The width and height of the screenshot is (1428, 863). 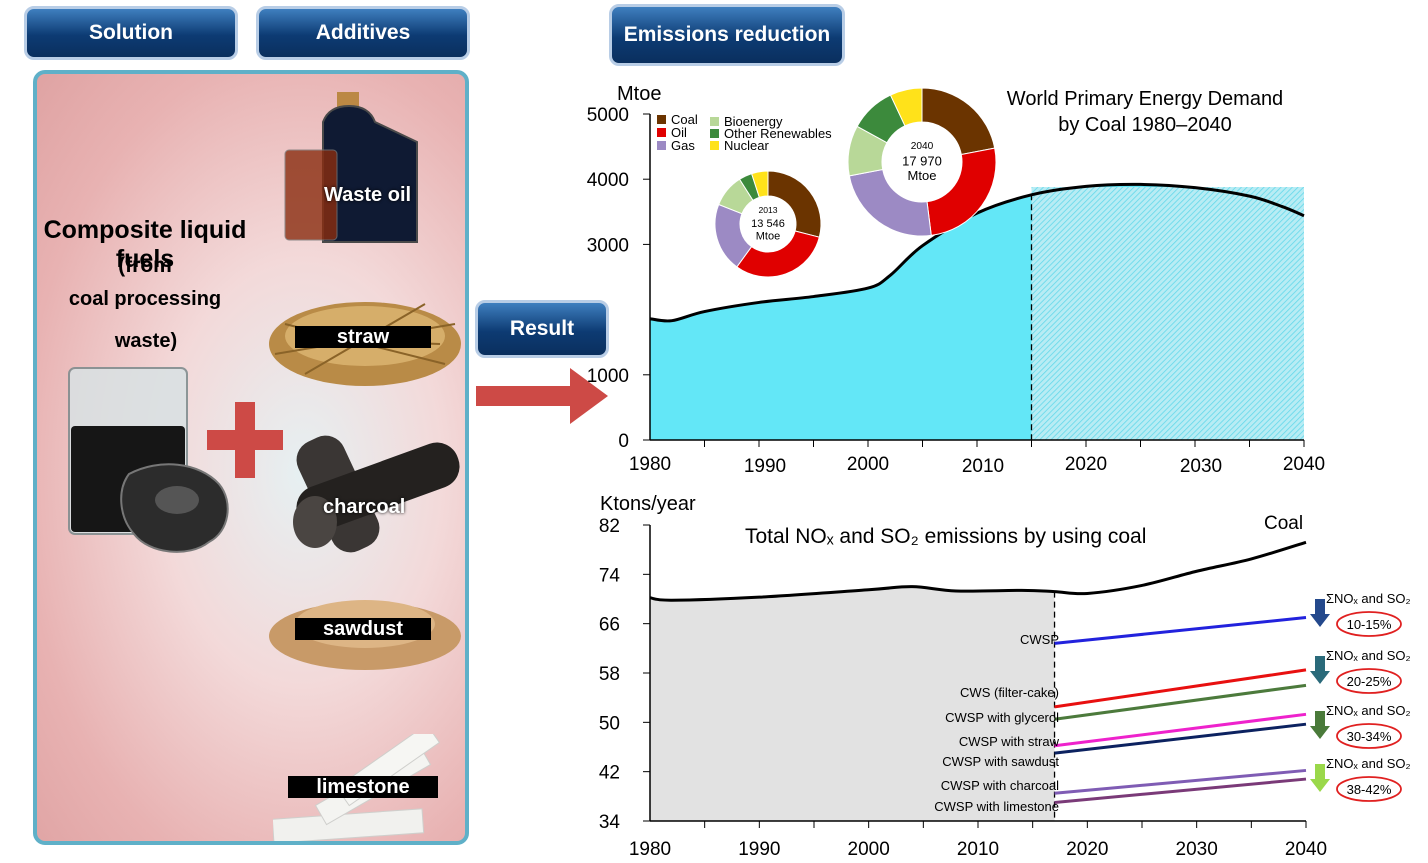 What do you see at coordinates (922, 160) in the screenshot?
I see `pie-total: 17 970` at bounding box center [922, 160].